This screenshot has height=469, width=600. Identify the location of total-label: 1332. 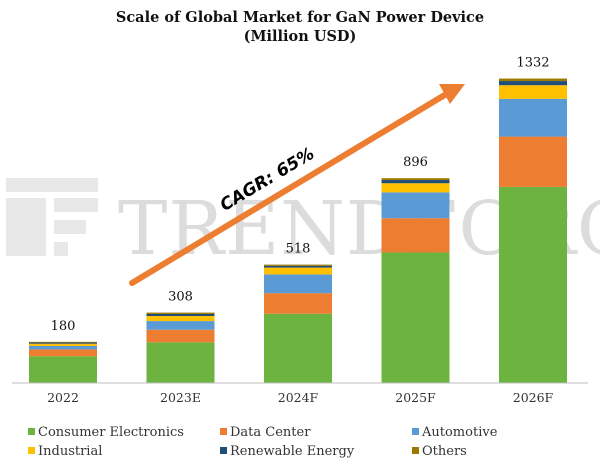
(532, 63).